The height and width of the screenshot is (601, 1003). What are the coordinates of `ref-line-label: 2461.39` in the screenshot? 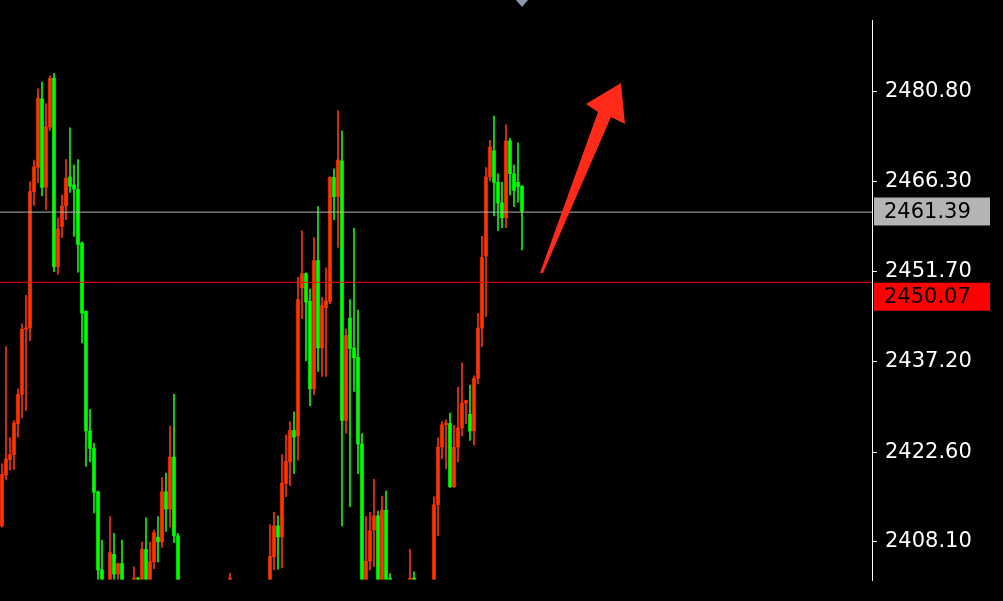 It's located at (927, 211).